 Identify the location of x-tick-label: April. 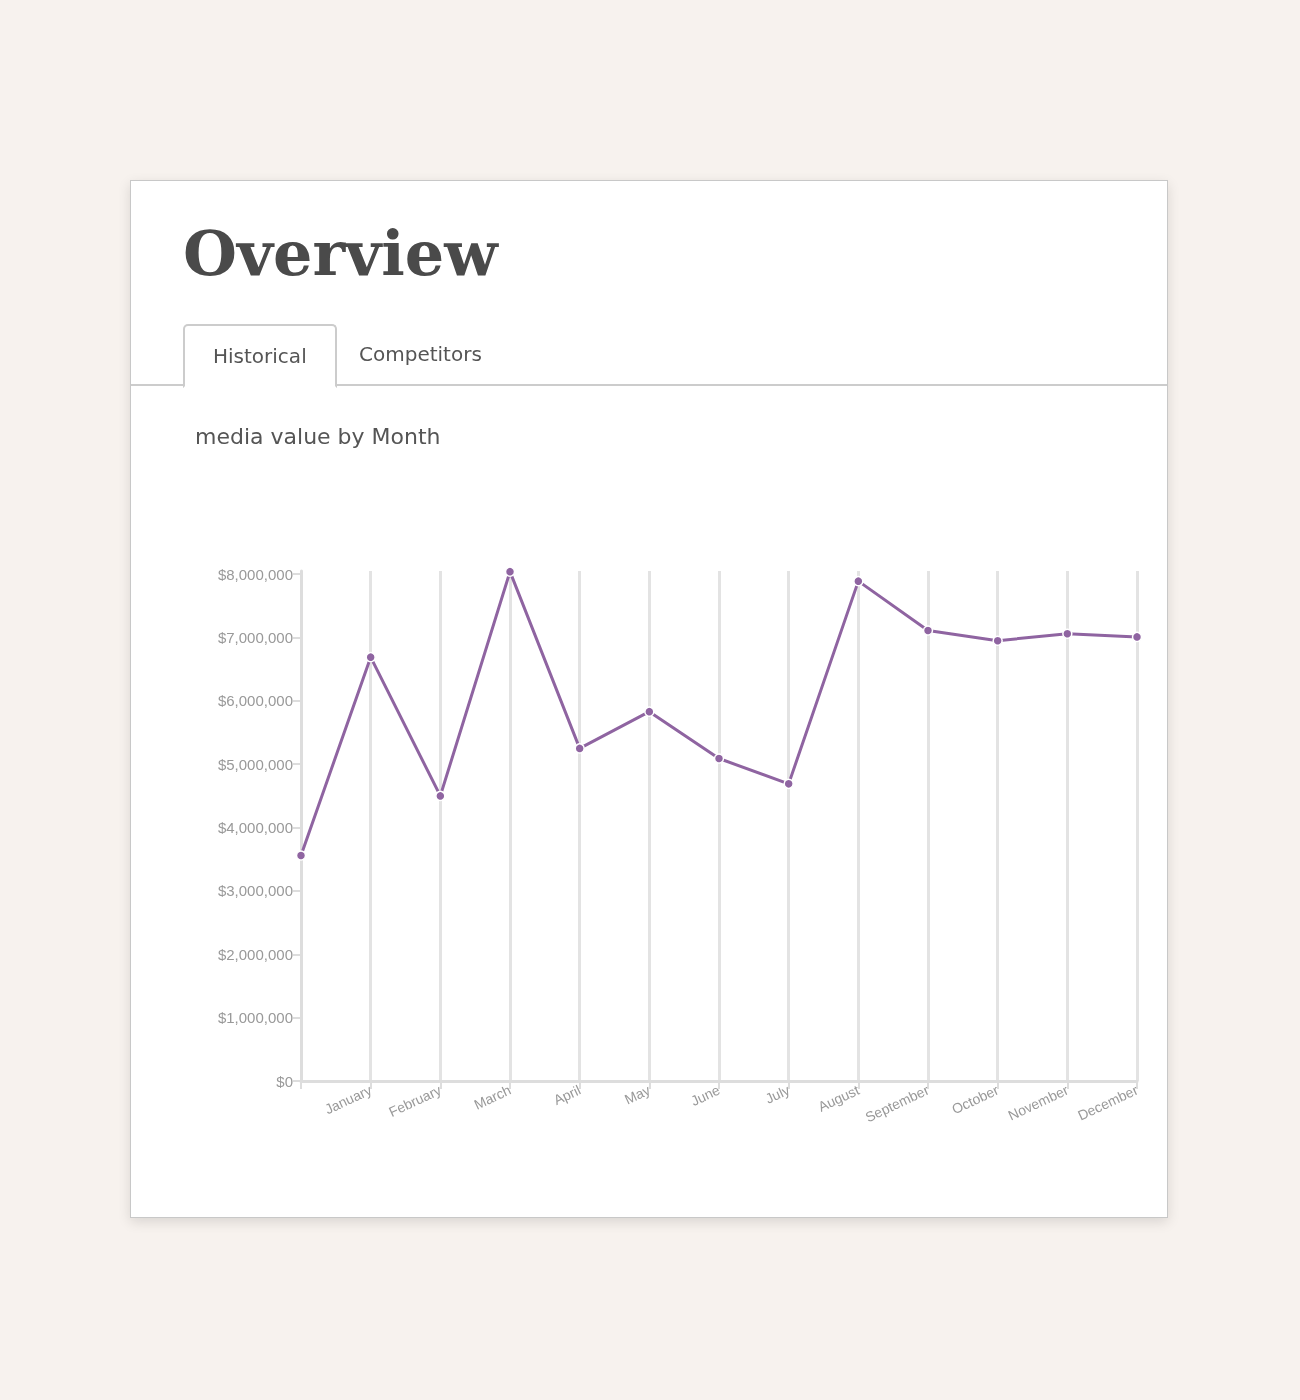
(567, 1095).